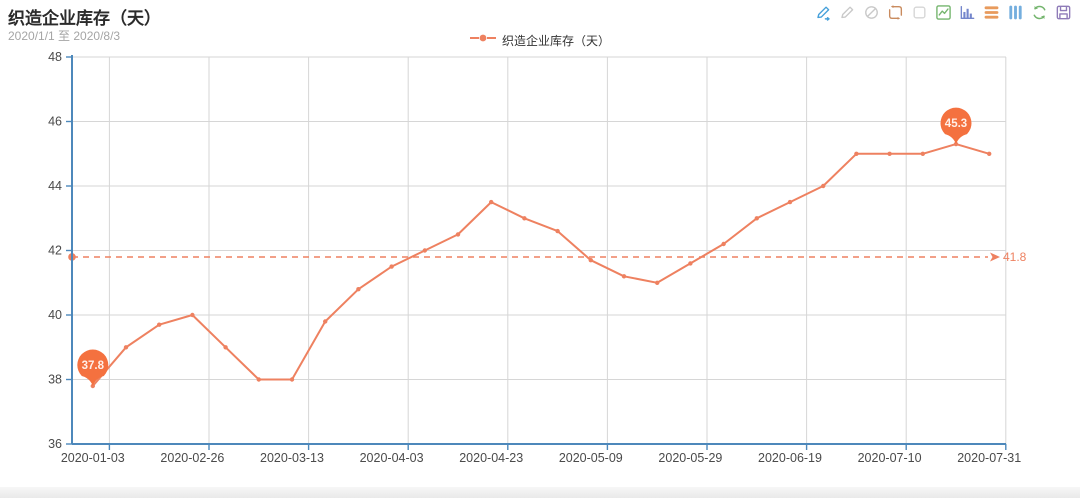  What do you see at coordinates (847, 12) in the screenshot?
I see `mark-undo-icon` at bounding box center [847, 12].